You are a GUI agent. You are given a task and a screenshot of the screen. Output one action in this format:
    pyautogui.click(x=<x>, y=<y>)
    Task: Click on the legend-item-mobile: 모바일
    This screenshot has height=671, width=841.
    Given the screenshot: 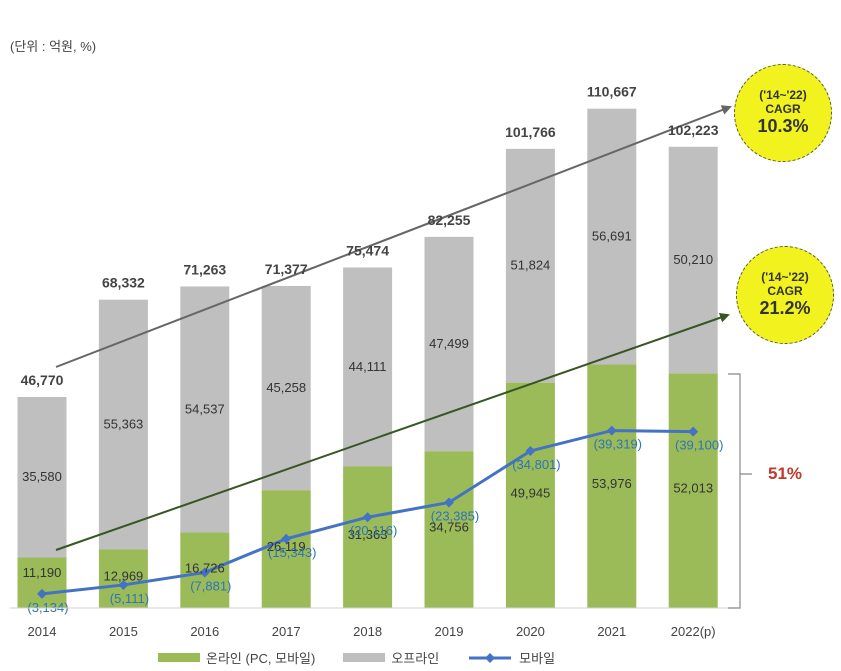 What is the action you would take?
    pyautogui.click(x=511, y=657)
    